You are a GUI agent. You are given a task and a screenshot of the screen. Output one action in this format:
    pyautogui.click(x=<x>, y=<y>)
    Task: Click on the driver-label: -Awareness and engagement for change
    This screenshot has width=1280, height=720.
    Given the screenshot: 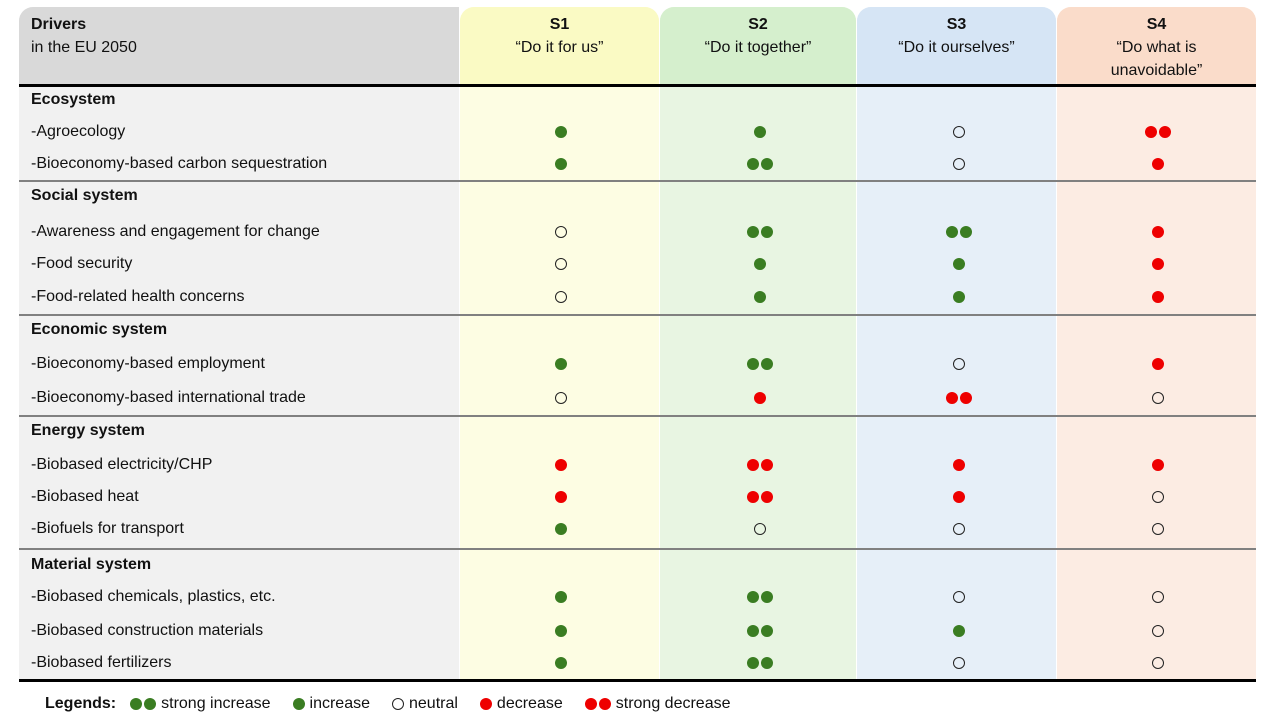 What is the action you would take?
    pyautogui.click(x=175, y=231)
    